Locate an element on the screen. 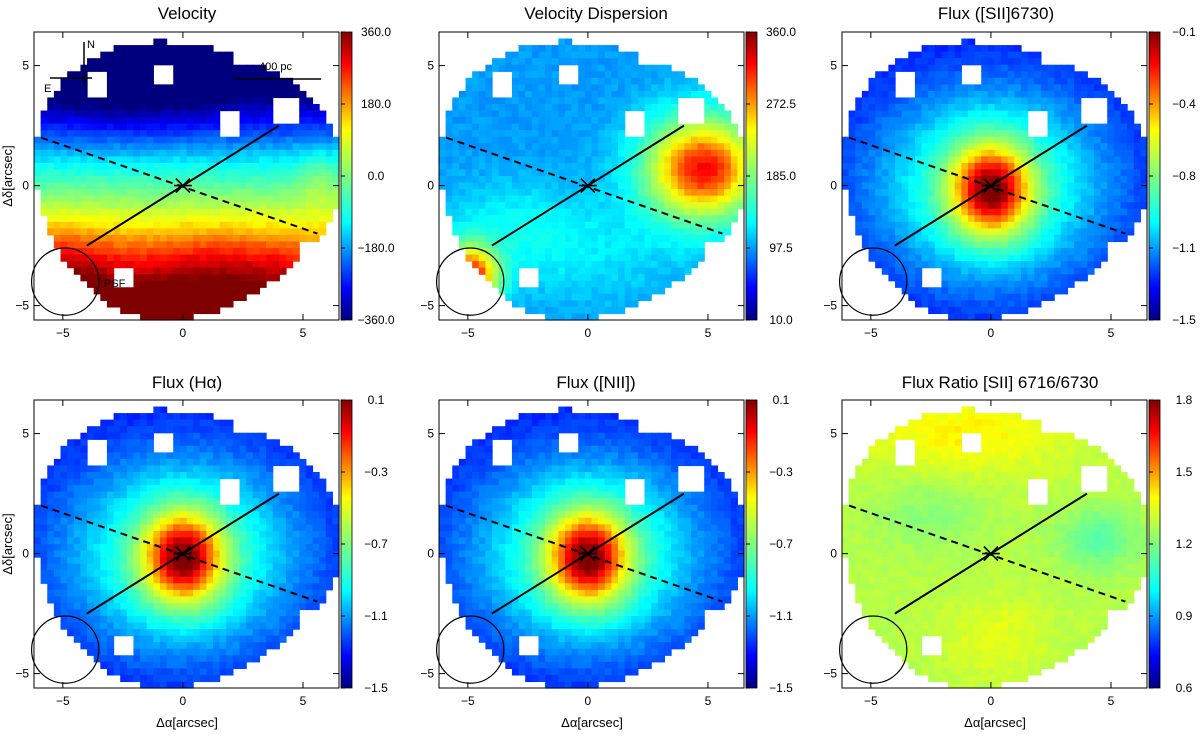  psf-circle is located at coordinates (470, 281).